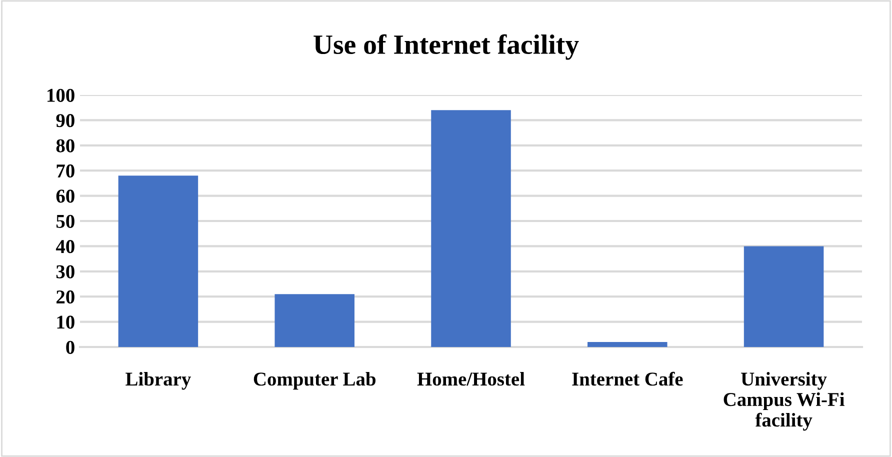 The image size is (892, 457). I want to click on y-tick-label: 60, so click(65, 196).